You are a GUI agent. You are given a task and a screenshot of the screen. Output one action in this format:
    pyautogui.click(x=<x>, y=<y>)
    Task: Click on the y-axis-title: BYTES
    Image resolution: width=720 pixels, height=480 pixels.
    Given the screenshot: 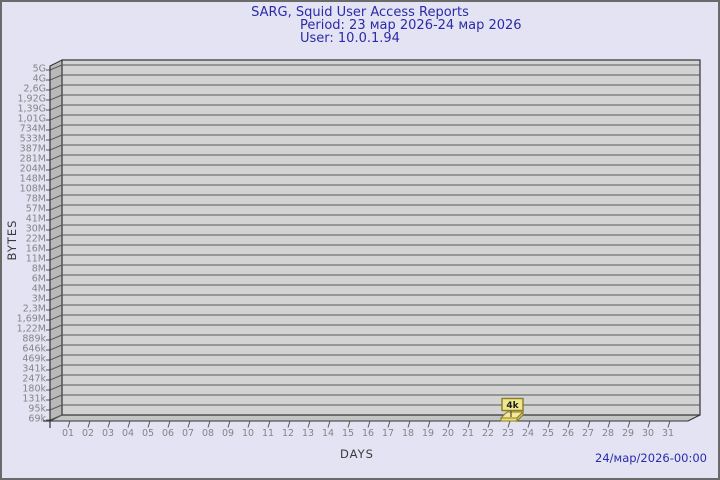 What is the action you would take?
    pyautogui.click(x=12, y=240)
    